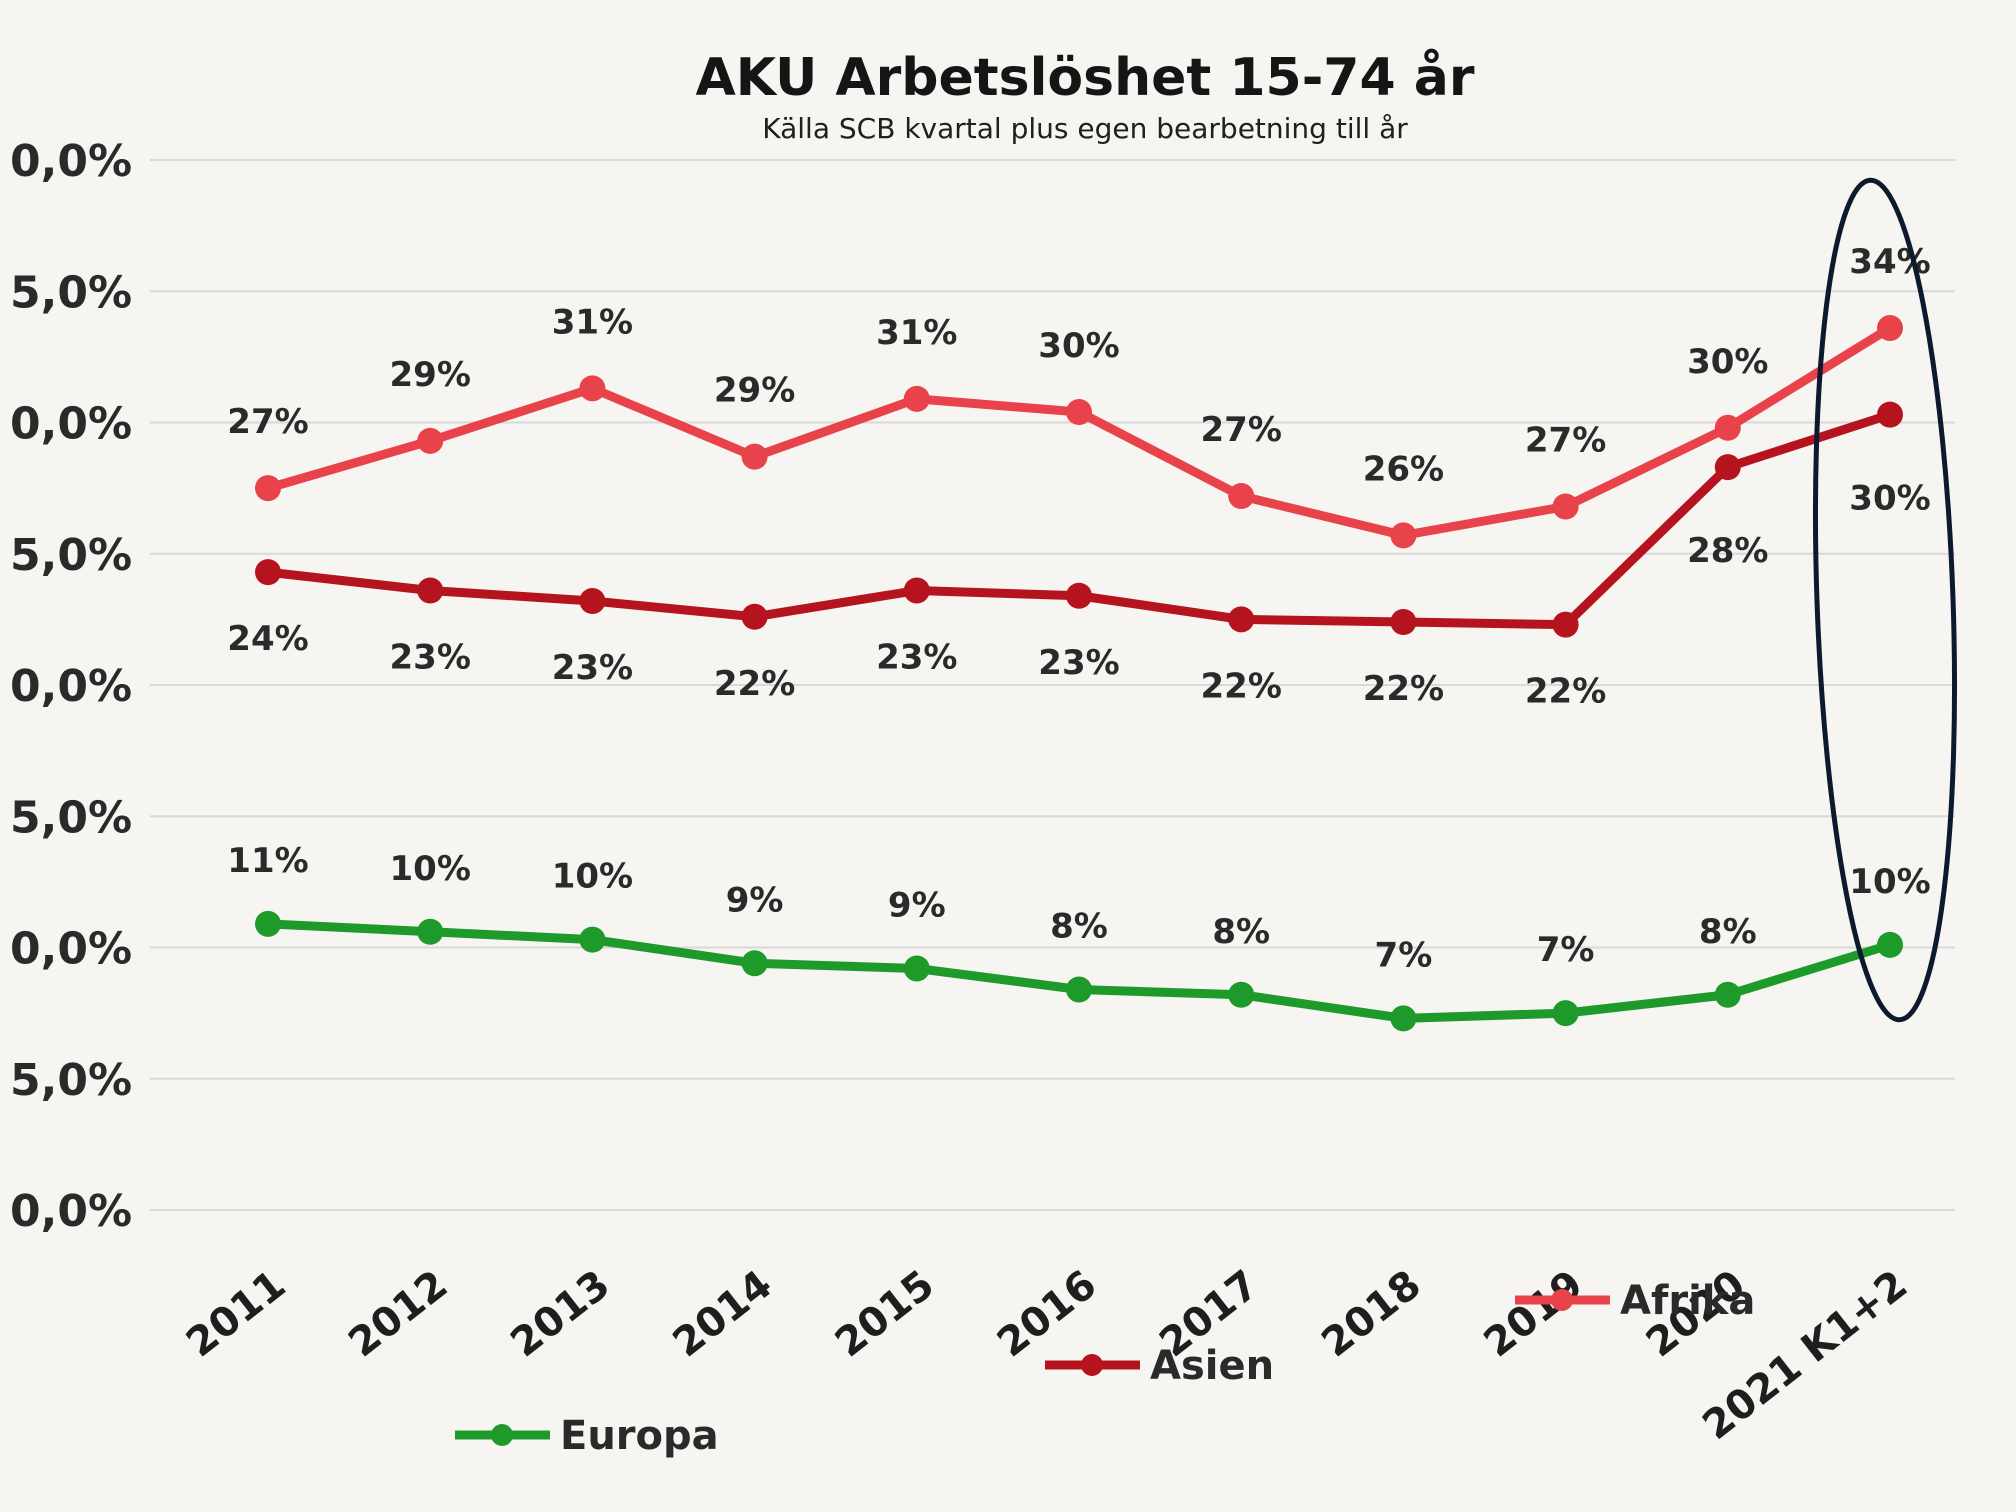  What do you see at coordinates (723, 1314) in the screenshot?
I see `x-tick-label: 2014` at bounding box center [723, 1314].